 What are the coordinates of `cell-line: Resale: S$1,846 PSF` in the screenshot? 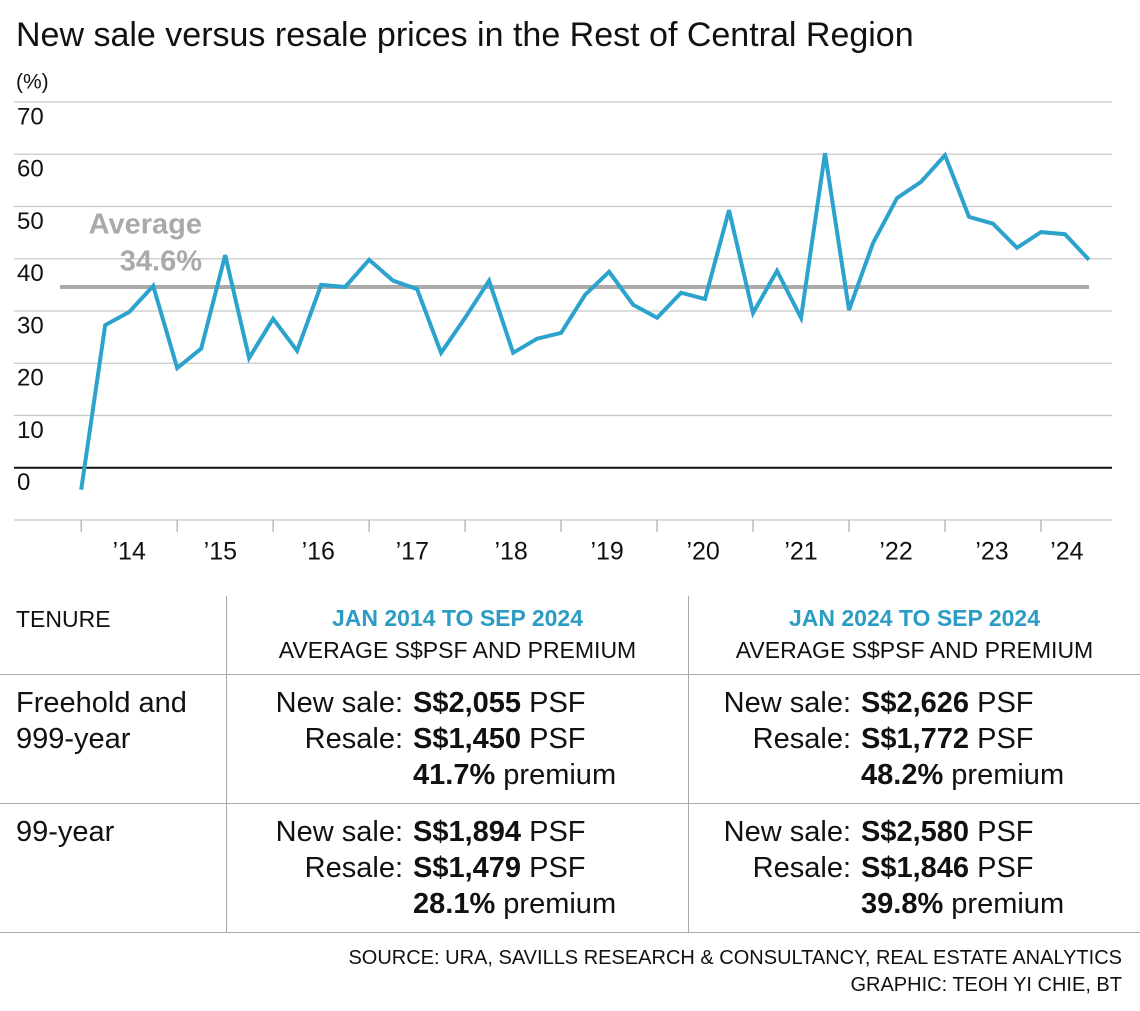 It's located at (914, 868).